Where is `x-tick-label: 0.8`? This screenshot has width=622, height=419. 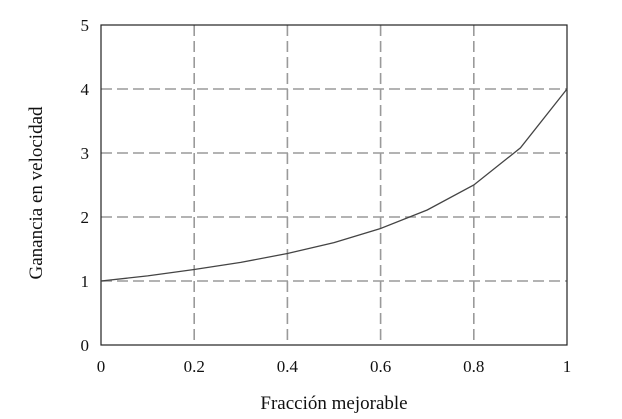 x-tick-label: 0.8 is located at coordinates (473, 366).